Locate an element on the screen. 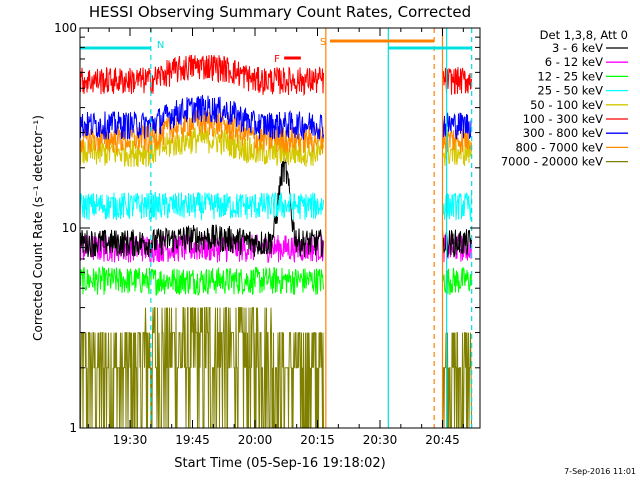 Image resolution: width=640 pixels, height=480 pixels. legend-label: 300 - 800 keV is located at coordinates (563, 133).